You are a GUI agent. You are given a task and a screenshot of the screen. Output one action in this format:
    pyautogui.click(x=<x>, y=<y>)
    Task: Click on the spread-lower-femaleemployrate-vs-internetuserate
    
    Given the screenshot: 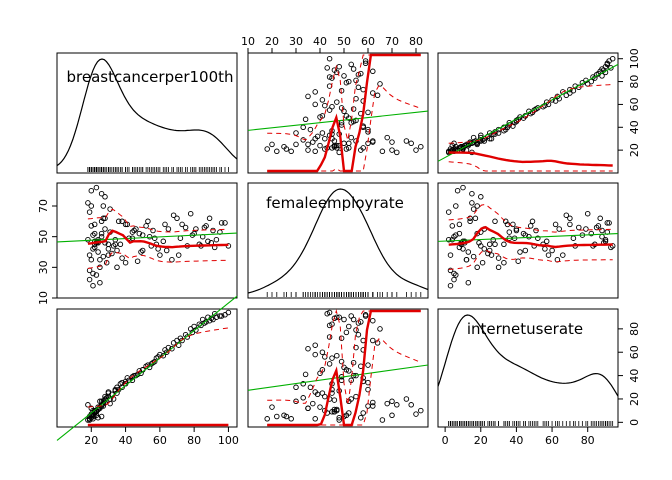 What is the action you would take?
    pyautogui.click(x=530, y=259)
    